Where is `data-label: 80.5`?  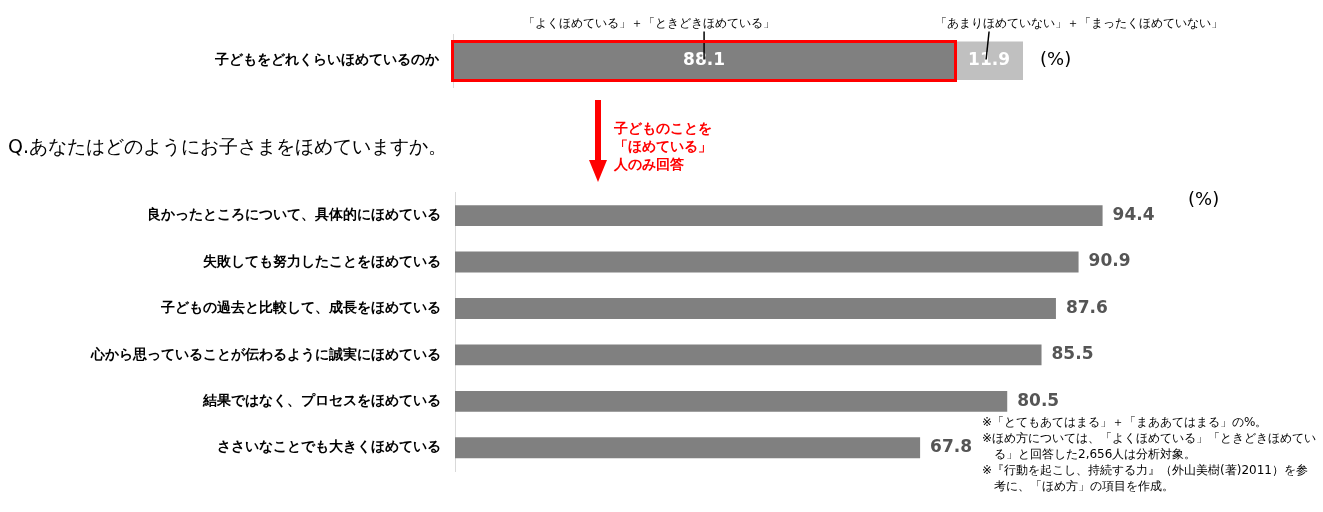
data-label: 80.5 is located at coordinates (1038, 399).